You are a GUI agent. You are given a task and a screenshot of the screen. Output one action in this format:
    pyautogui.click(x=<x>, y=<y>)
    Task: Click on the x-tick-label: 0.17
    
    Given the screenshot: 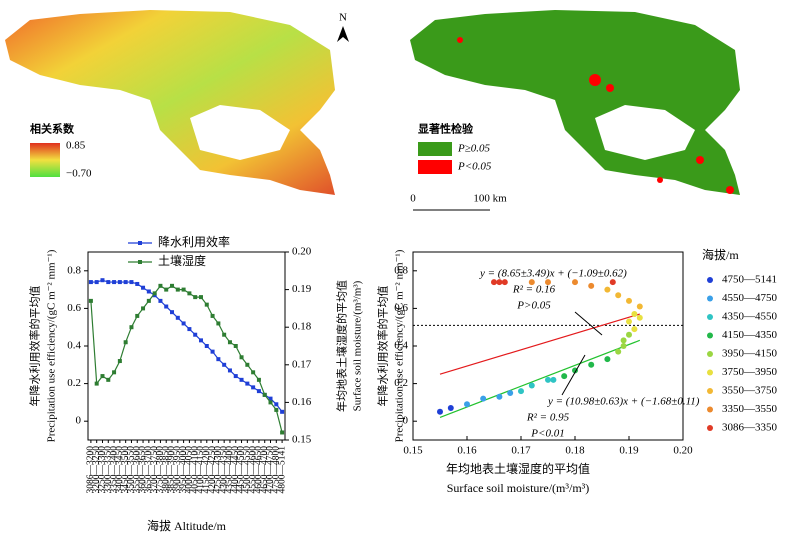 What is the action you would take?
    pyautogui.click(x=521, y=451)
    